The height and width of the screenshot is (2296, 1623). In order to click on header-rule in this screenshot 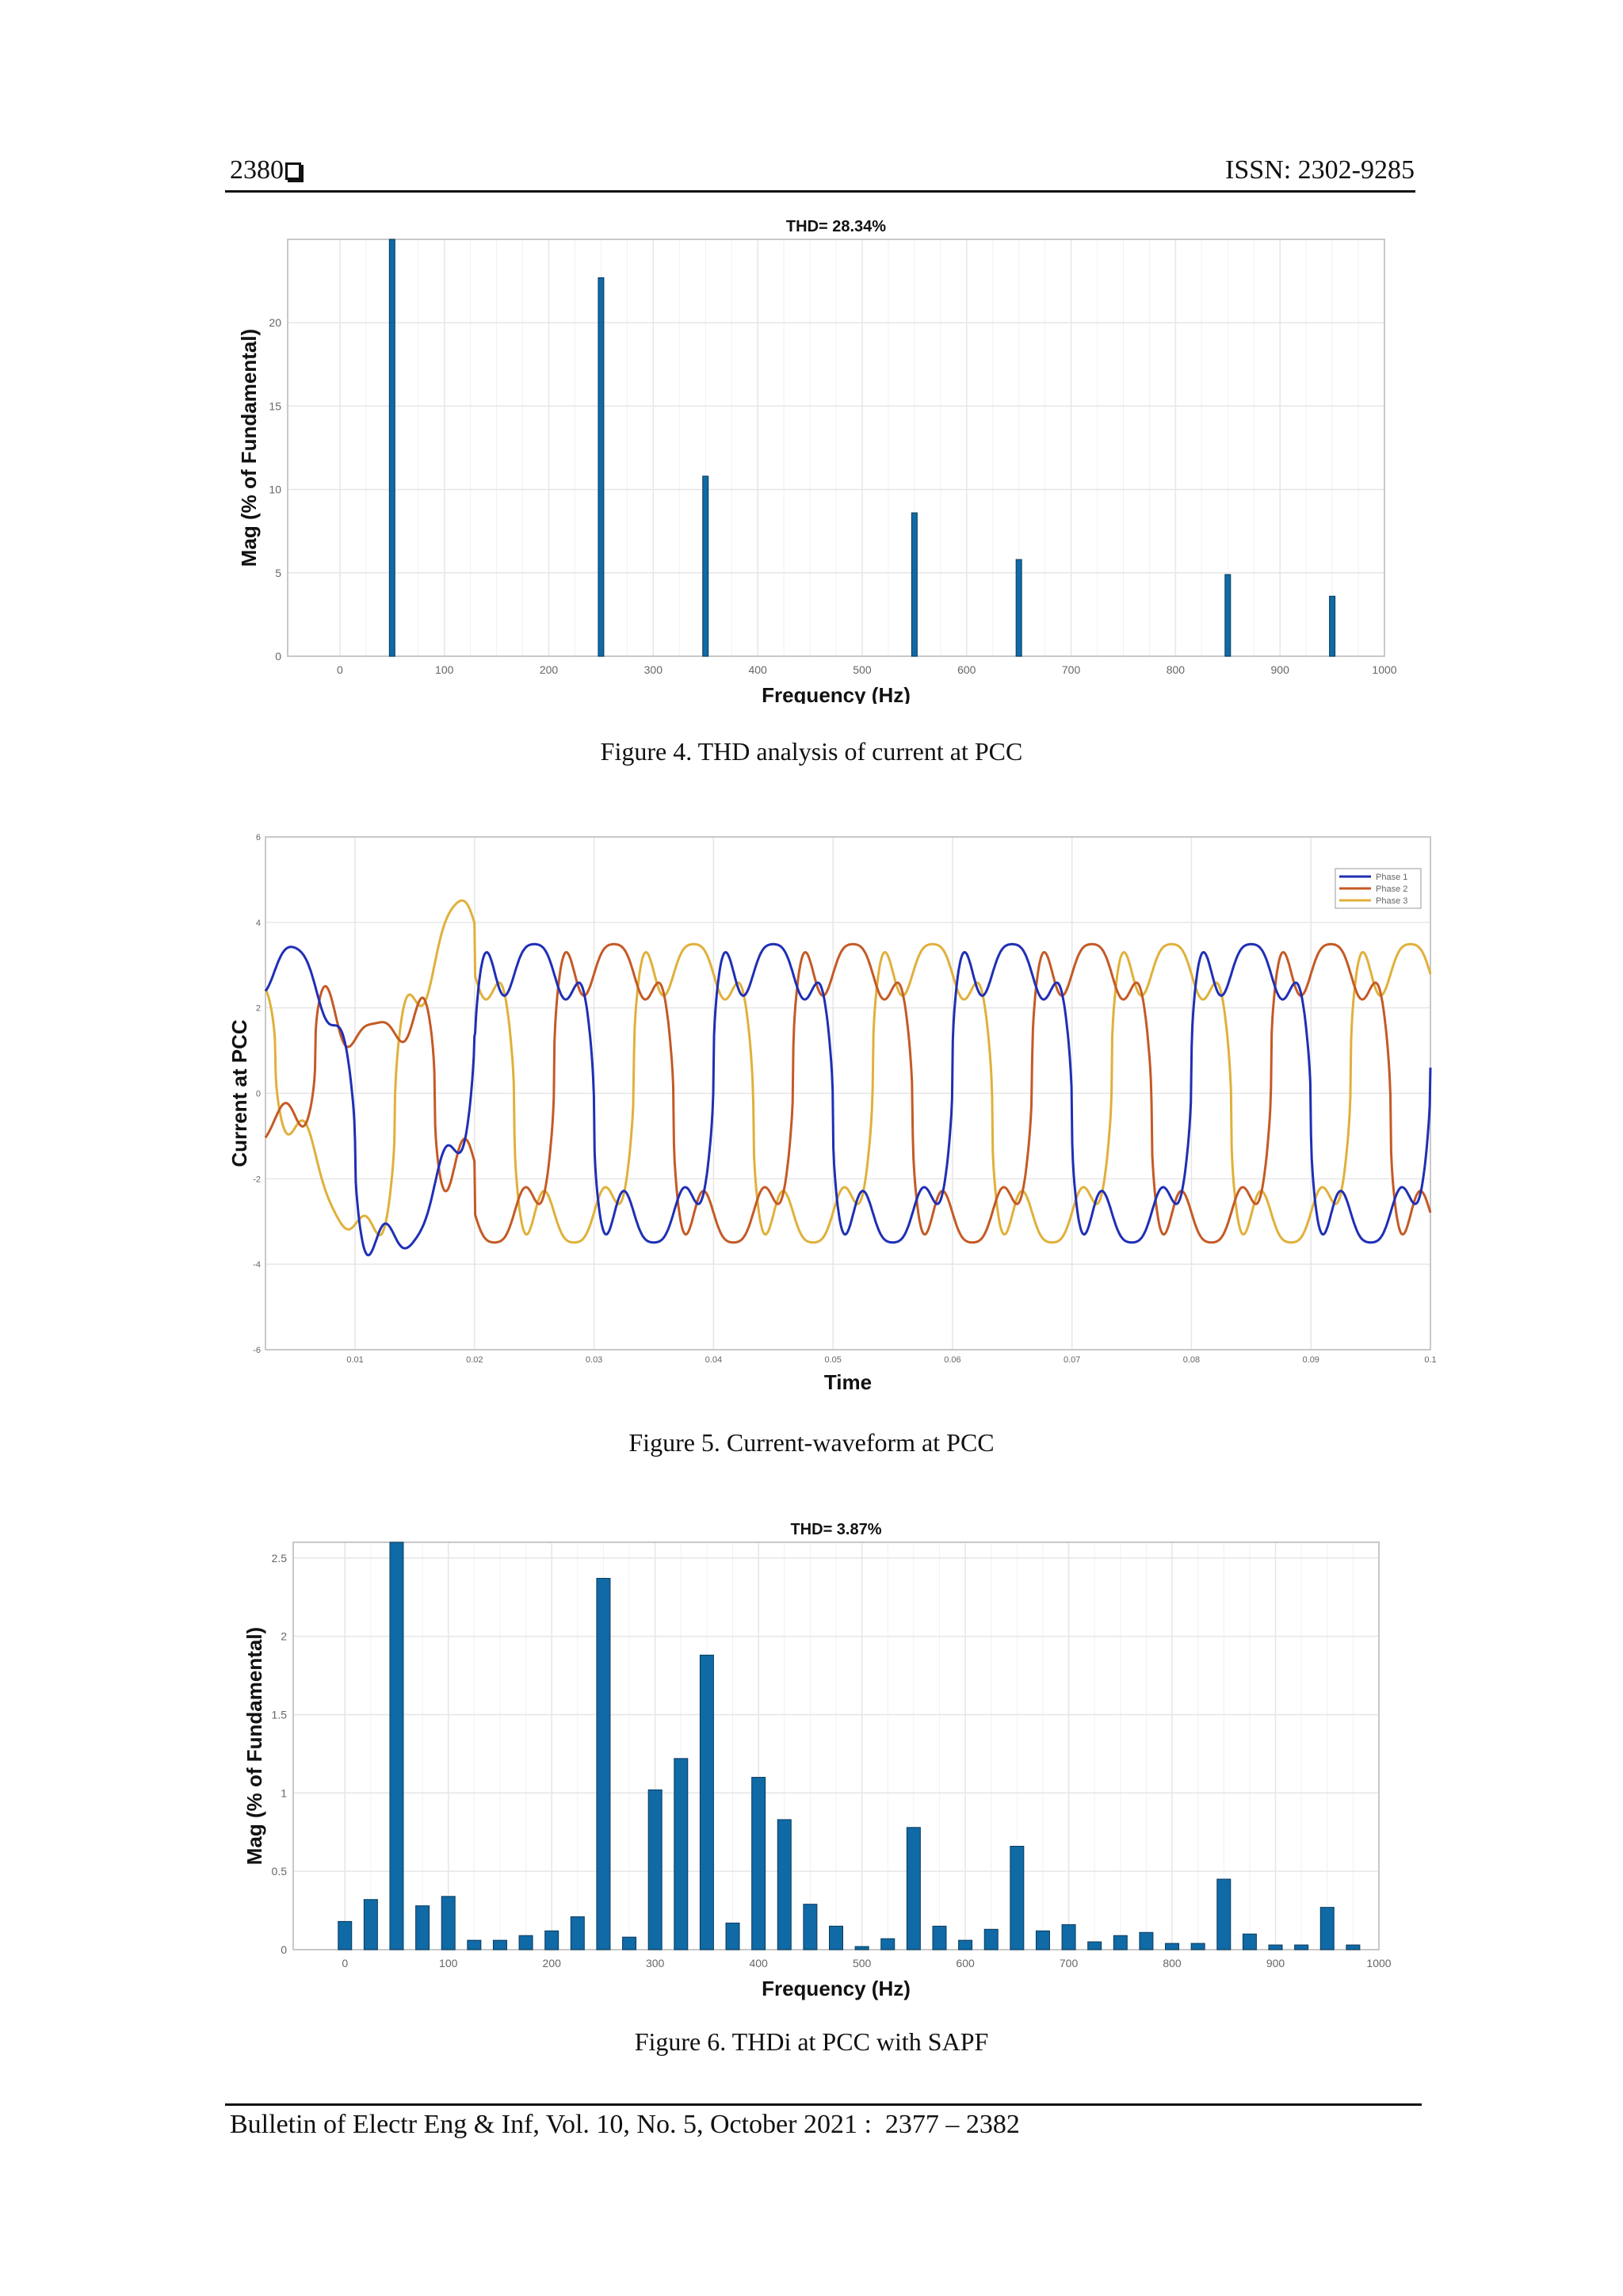, I will do `click(820, 191)`.